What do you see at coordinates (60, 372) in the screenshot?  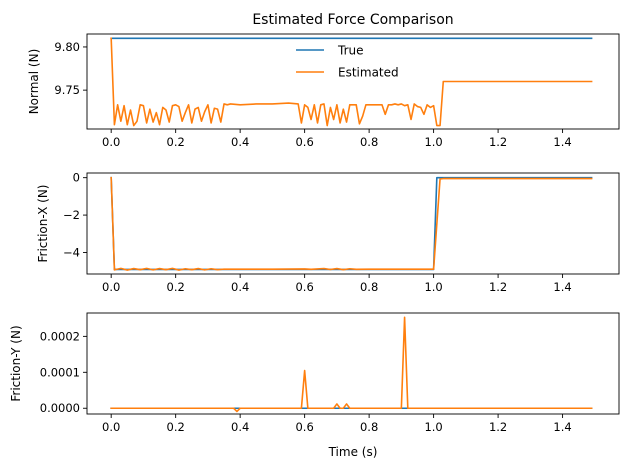 I see `y-tick-label: 0.0001` at bounding box center [60, 372].